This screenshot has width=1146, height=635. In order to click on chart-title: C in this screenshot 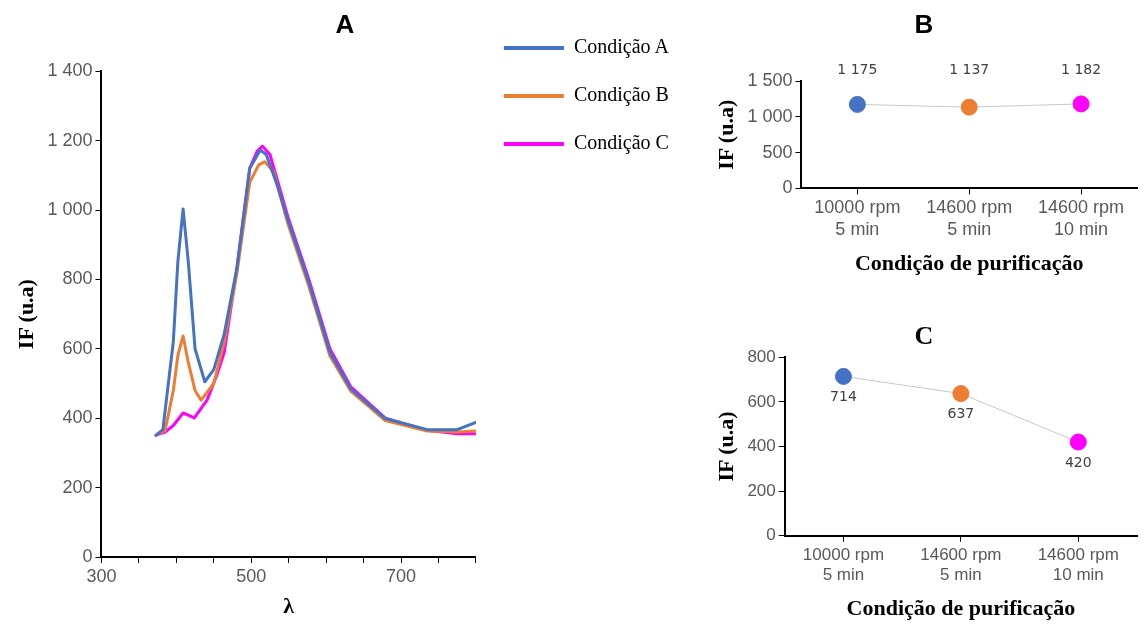, I will do `click(924, 336)`.